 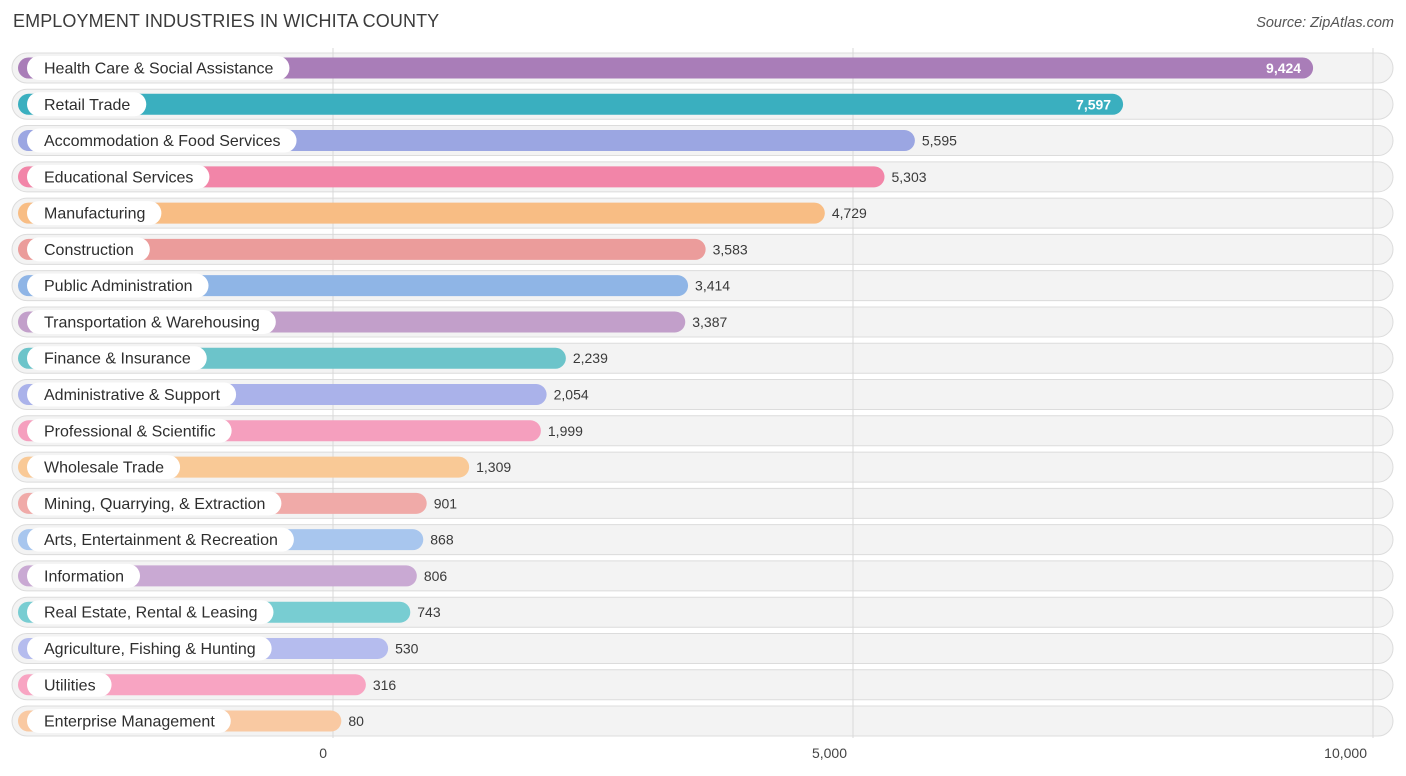 I want to click on category-label: Accommodation & Food Services, so click(x=162, y=141).